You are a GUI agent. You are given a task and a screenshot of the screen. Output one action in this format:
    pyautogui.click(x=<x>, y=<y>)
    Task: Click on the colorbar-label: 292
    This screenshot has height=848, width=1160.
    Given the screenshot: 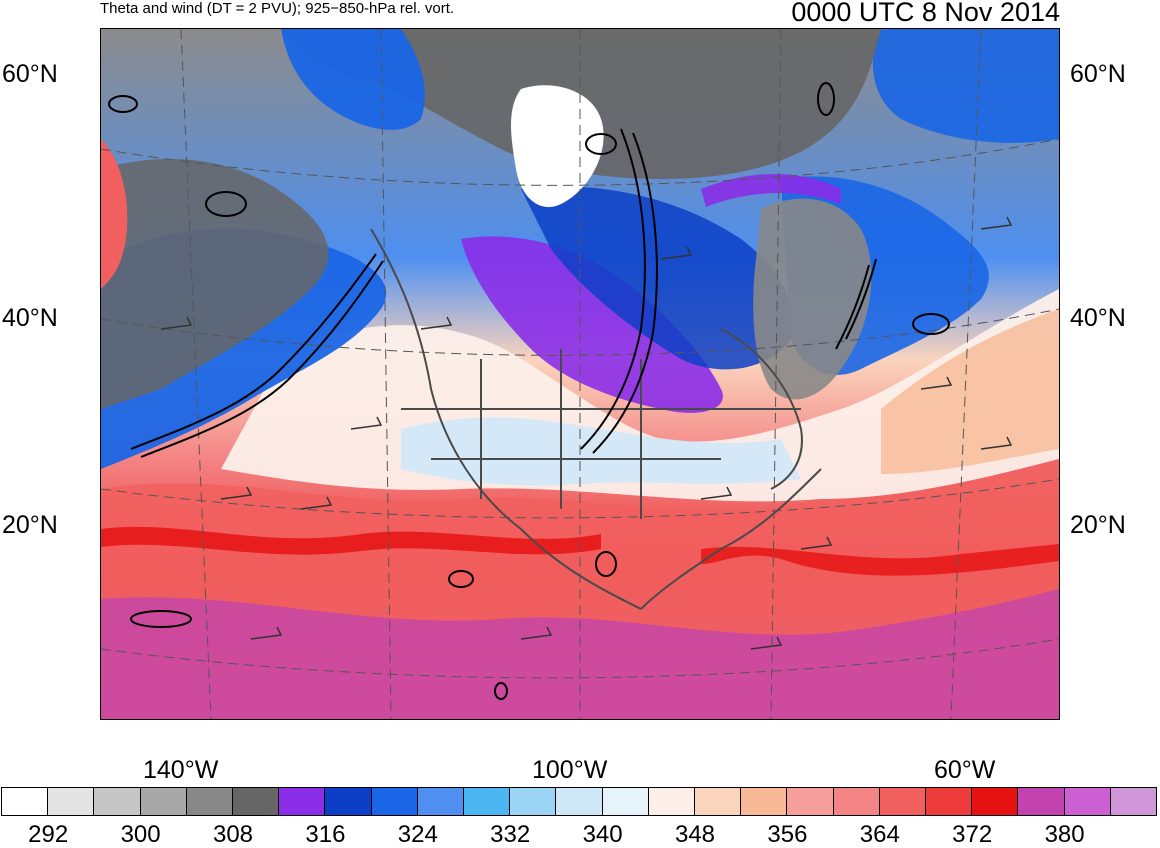 What is the action you would take?
    pyautogui.click(x=48, y=834)
    